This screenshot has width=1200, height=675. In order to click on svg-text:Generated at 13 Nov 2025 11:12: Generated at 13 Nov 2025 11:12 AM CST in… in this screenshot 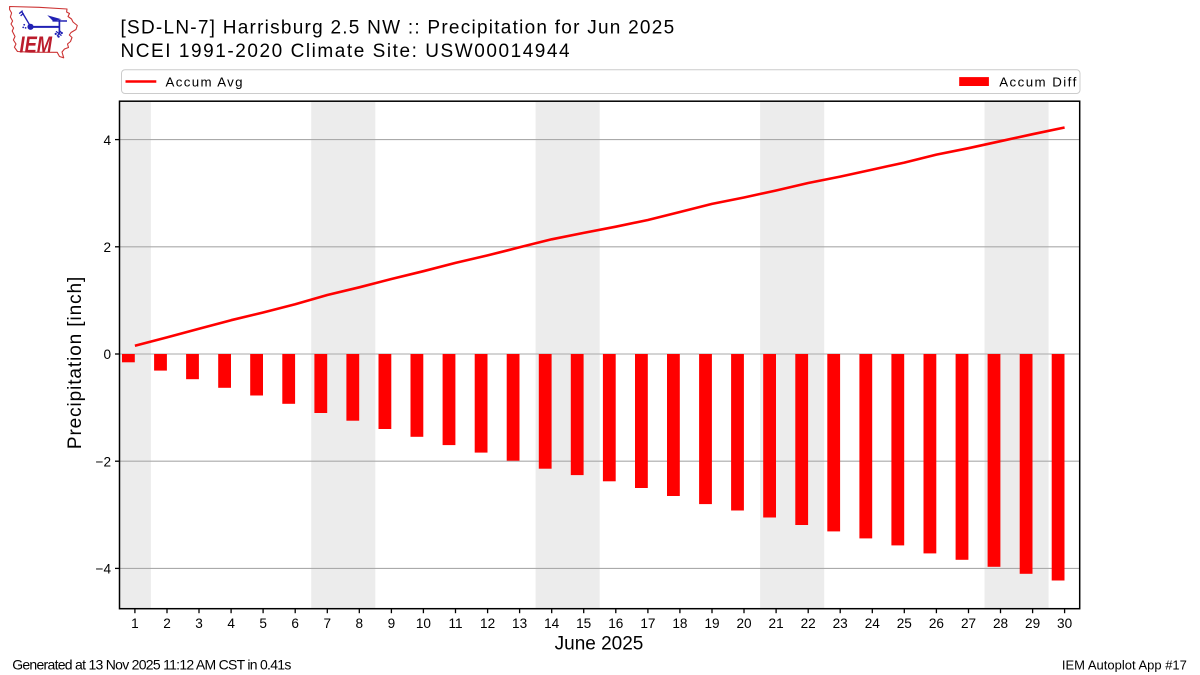, I will do `click(151, 665)`.